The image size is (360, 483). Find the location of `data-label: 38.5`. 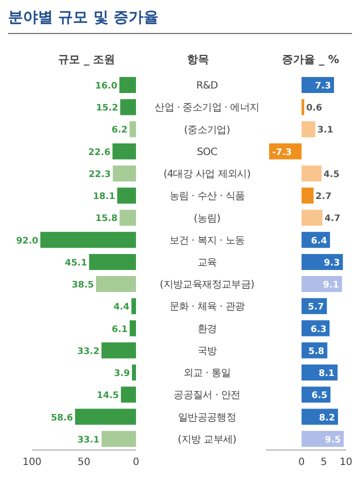

data-label: 38.5 is located at coordinates (83, 285).